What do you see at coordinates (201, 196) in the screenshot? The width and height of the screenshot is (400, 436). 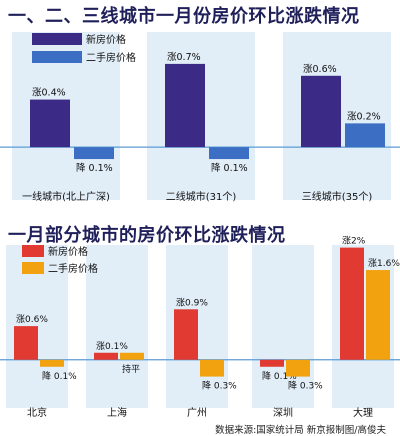 I see `chart1-category-label: 二线城市(31个)` at bounding box center [201, 196].